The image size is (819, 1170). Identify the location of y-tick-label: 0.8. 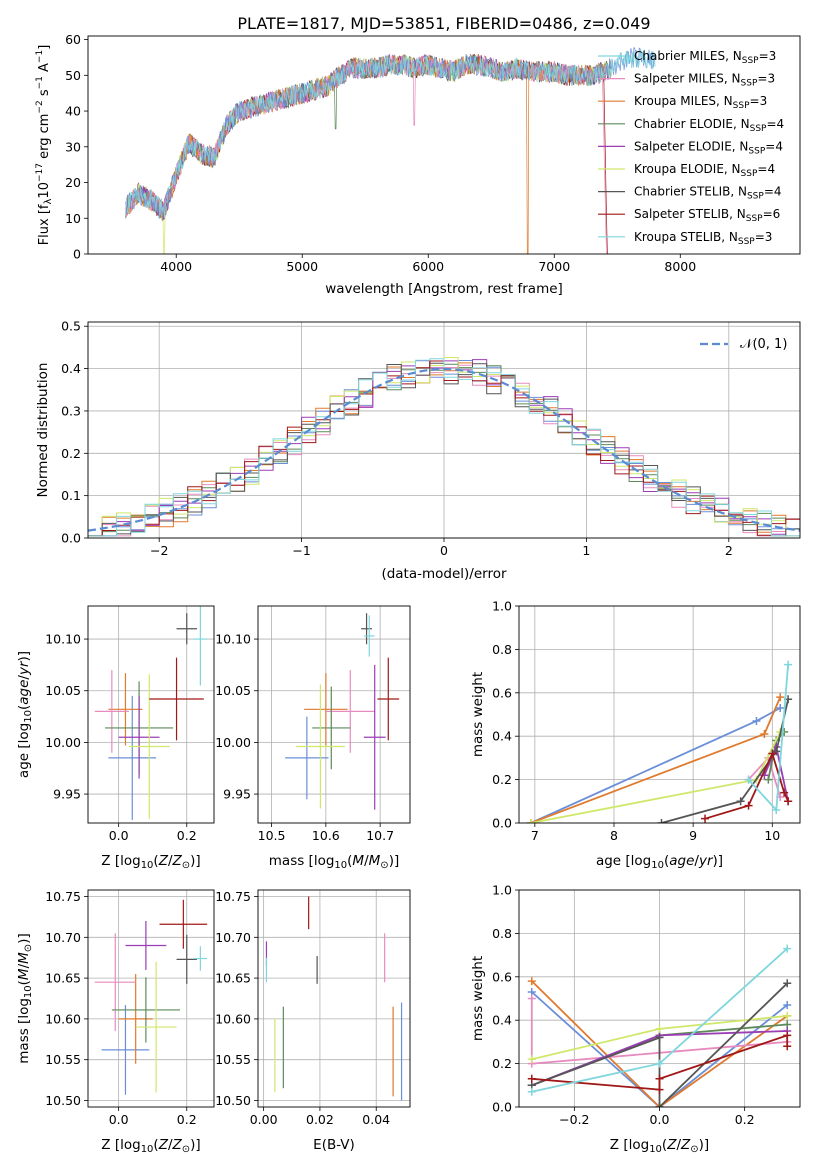
(502, 933).